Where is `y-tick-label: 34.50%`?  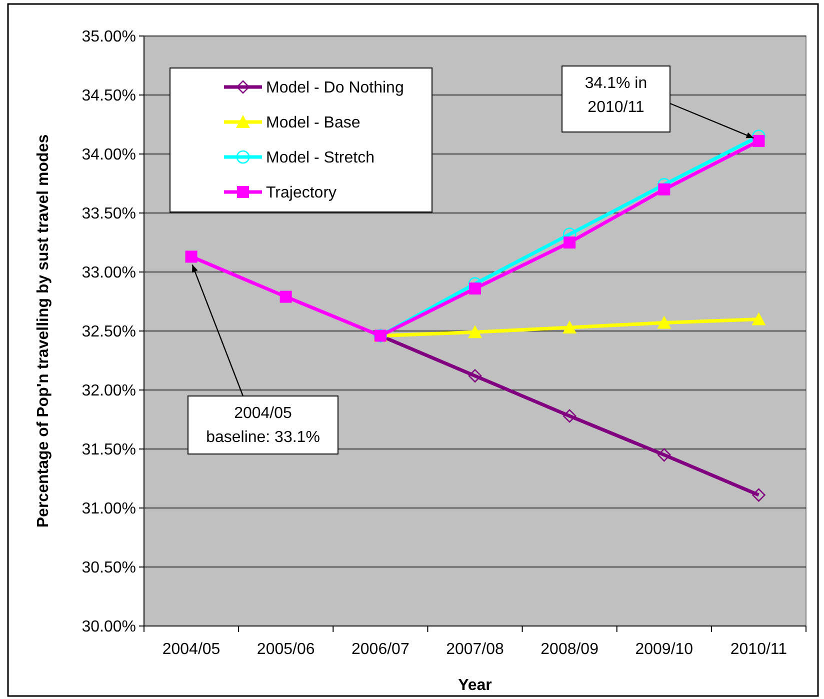
y-tick-label: 34.50% is located at coordinates (109, 96).